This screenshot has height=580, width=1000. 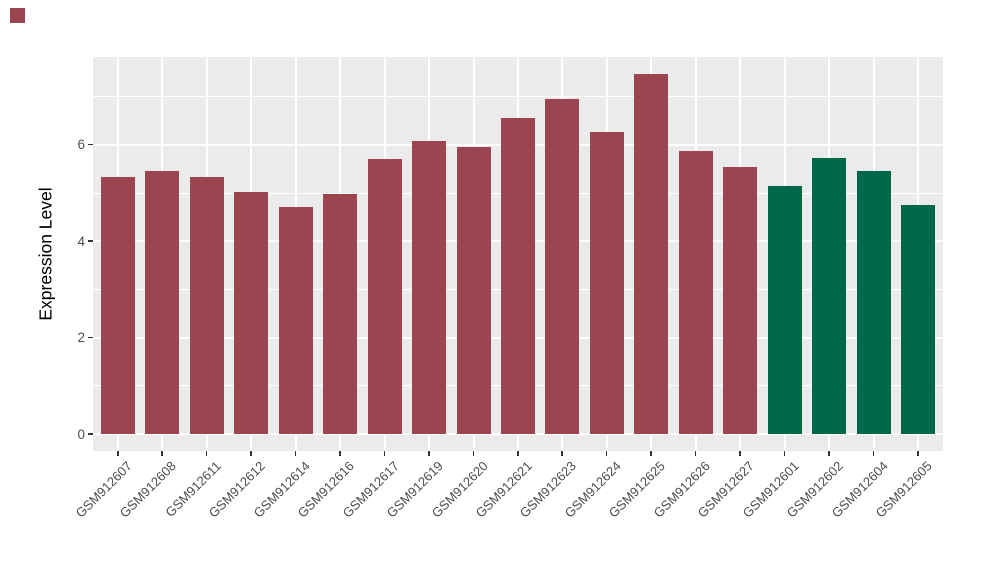 What do you see at coordinates (695, 292) in the screenshot?
I see `bar-GSM912626` at bounding box center [695, 292].